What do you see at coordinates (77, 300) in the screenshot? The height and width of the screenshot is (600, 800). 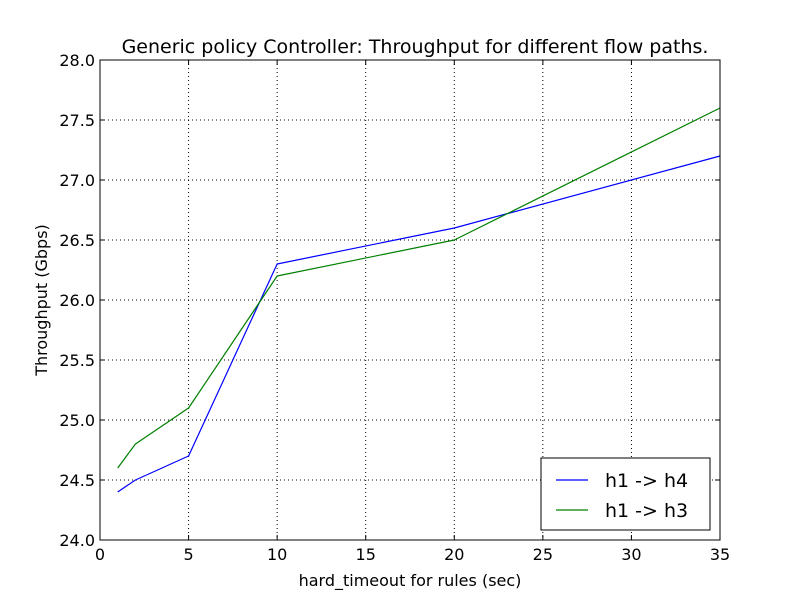 I see `y-tick-label: 26.0` at bounding box center [77, 300].